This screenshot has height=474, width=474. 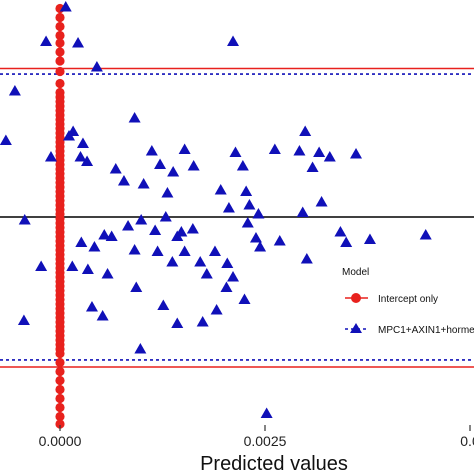 What do you see at coordinates (60, 441) in the screenshot?
I see `x-tick-label-0: 0.0000` at bounding box center [60, 441].